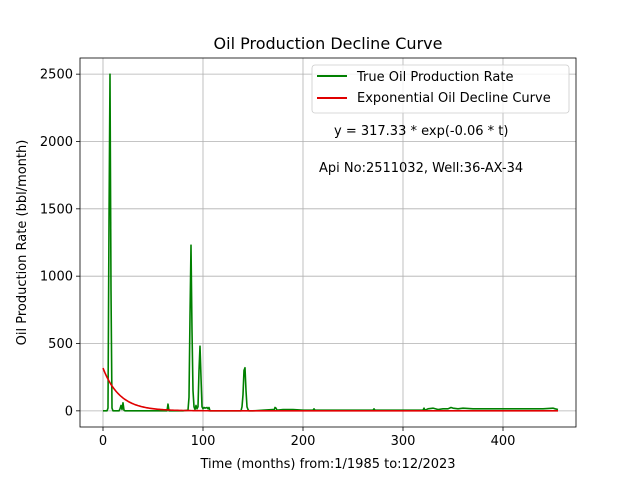  What do you see at coordinates (503, 441) in the screenshot?
I see `x-tick-label: 400` at bounding box center [503, 441].